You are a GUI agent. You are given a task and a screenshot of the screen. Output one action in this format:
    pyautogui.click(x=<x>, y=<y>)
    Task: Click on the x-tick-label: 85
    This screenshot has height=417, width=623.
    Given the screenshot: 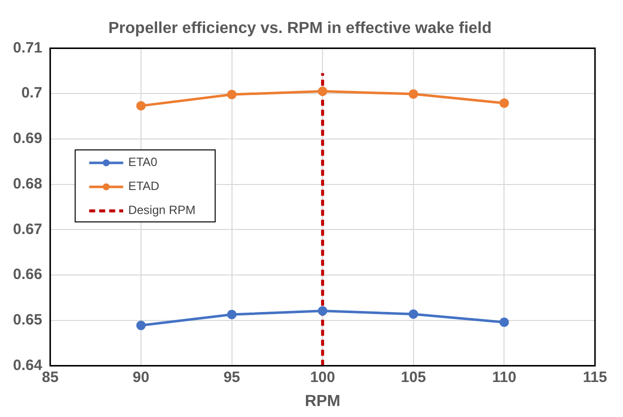 What is the action you would take?
    pyautogui.click(x=50, y=377)
    